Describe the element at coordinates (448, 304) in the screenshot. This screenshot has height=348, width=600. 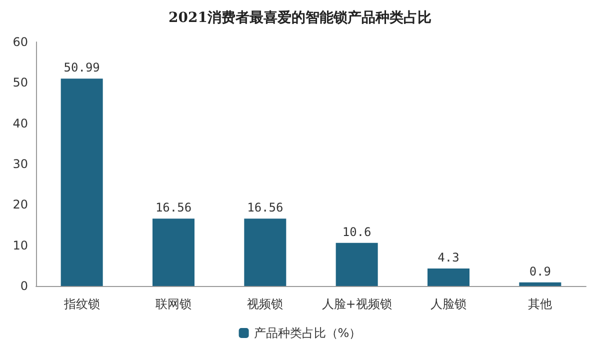
I see `x-tick-label: 人脸锁` at that location.